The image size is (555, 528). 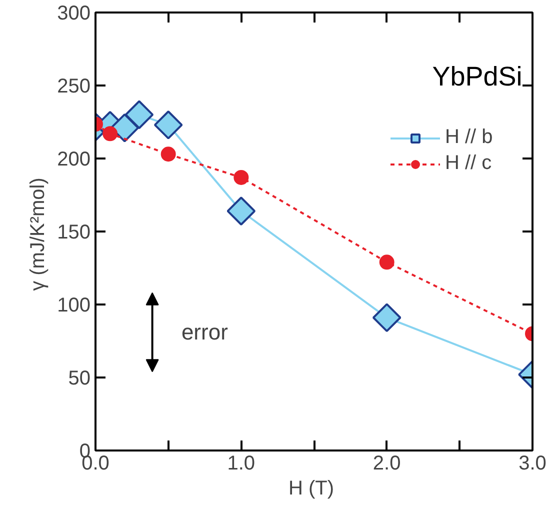 I want to click on y-tick-label: 50, so click(x=79, y=379).